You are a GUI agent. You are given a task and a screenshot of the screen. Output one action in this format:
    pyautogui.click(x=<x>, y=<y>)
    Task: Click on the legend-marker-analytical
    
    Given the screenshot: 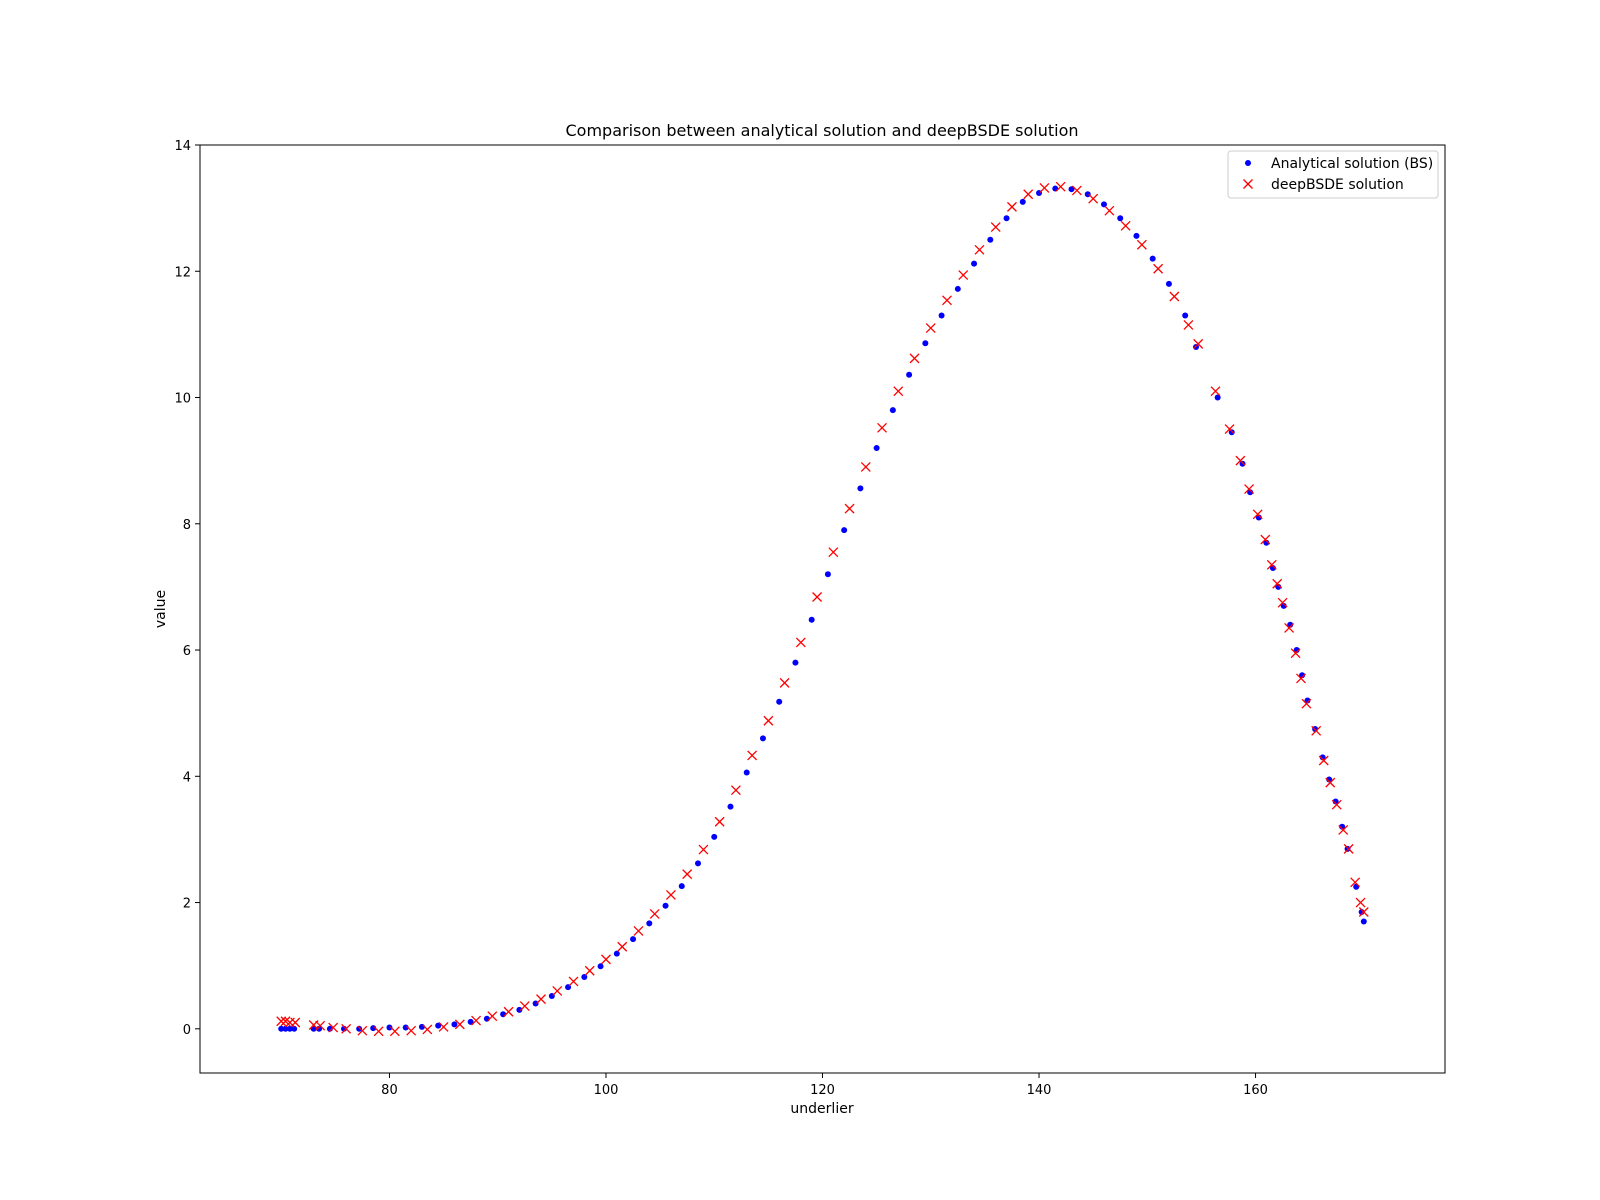 What is the action you would take?
    pyautogui.click(x=1248, y=163)
    